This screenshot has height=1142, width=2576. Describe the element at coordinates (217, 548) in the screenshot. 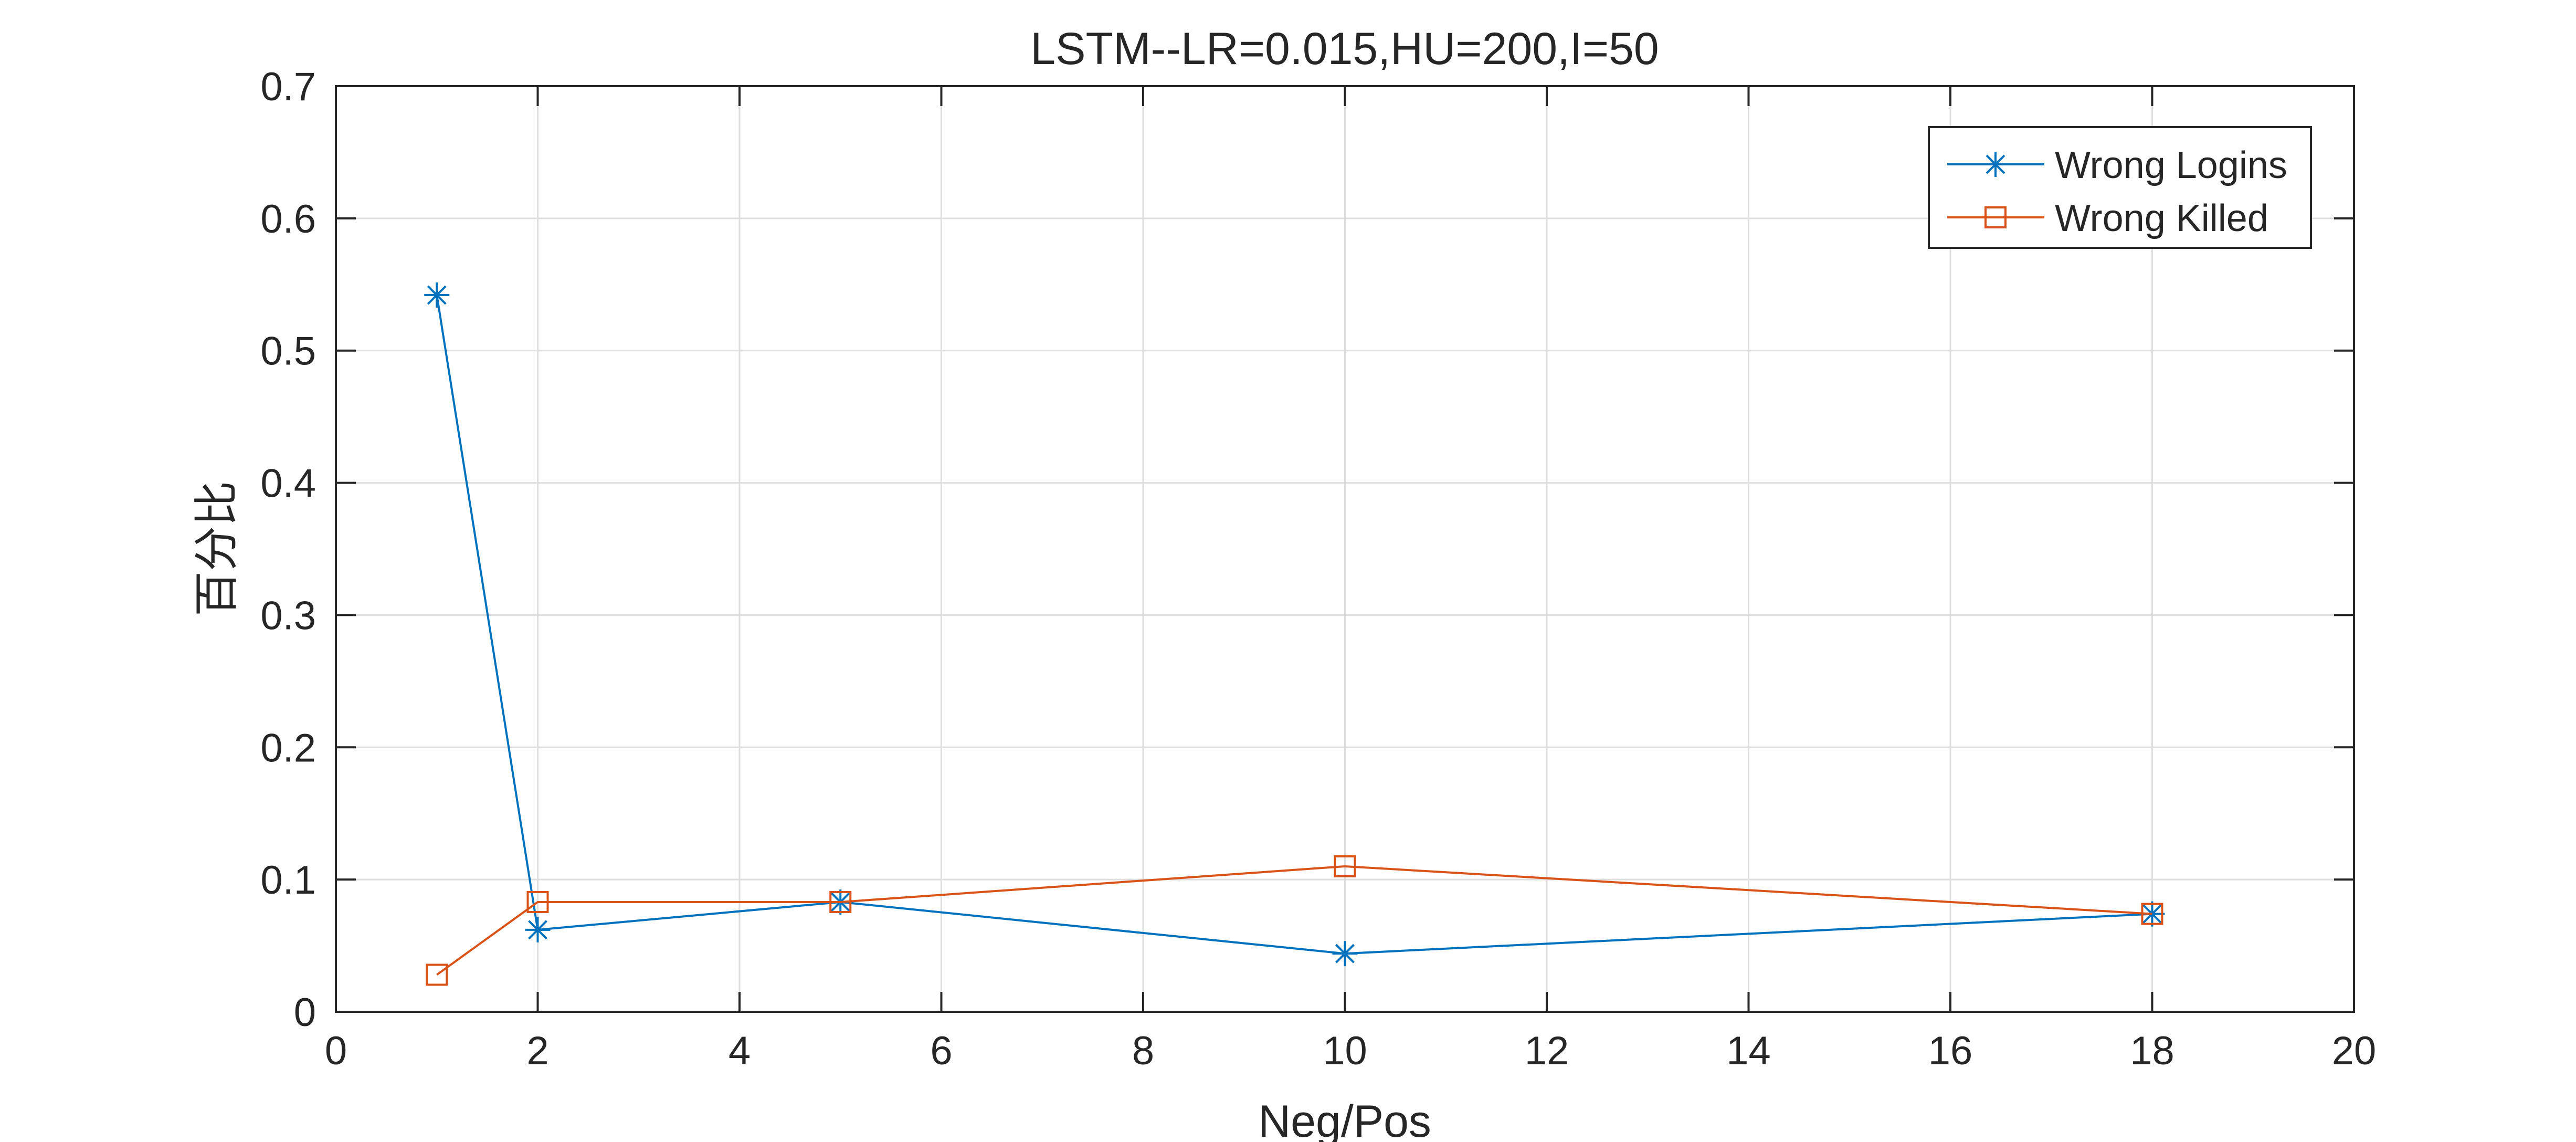

I see `y-axis-label: 百分比` at that location.